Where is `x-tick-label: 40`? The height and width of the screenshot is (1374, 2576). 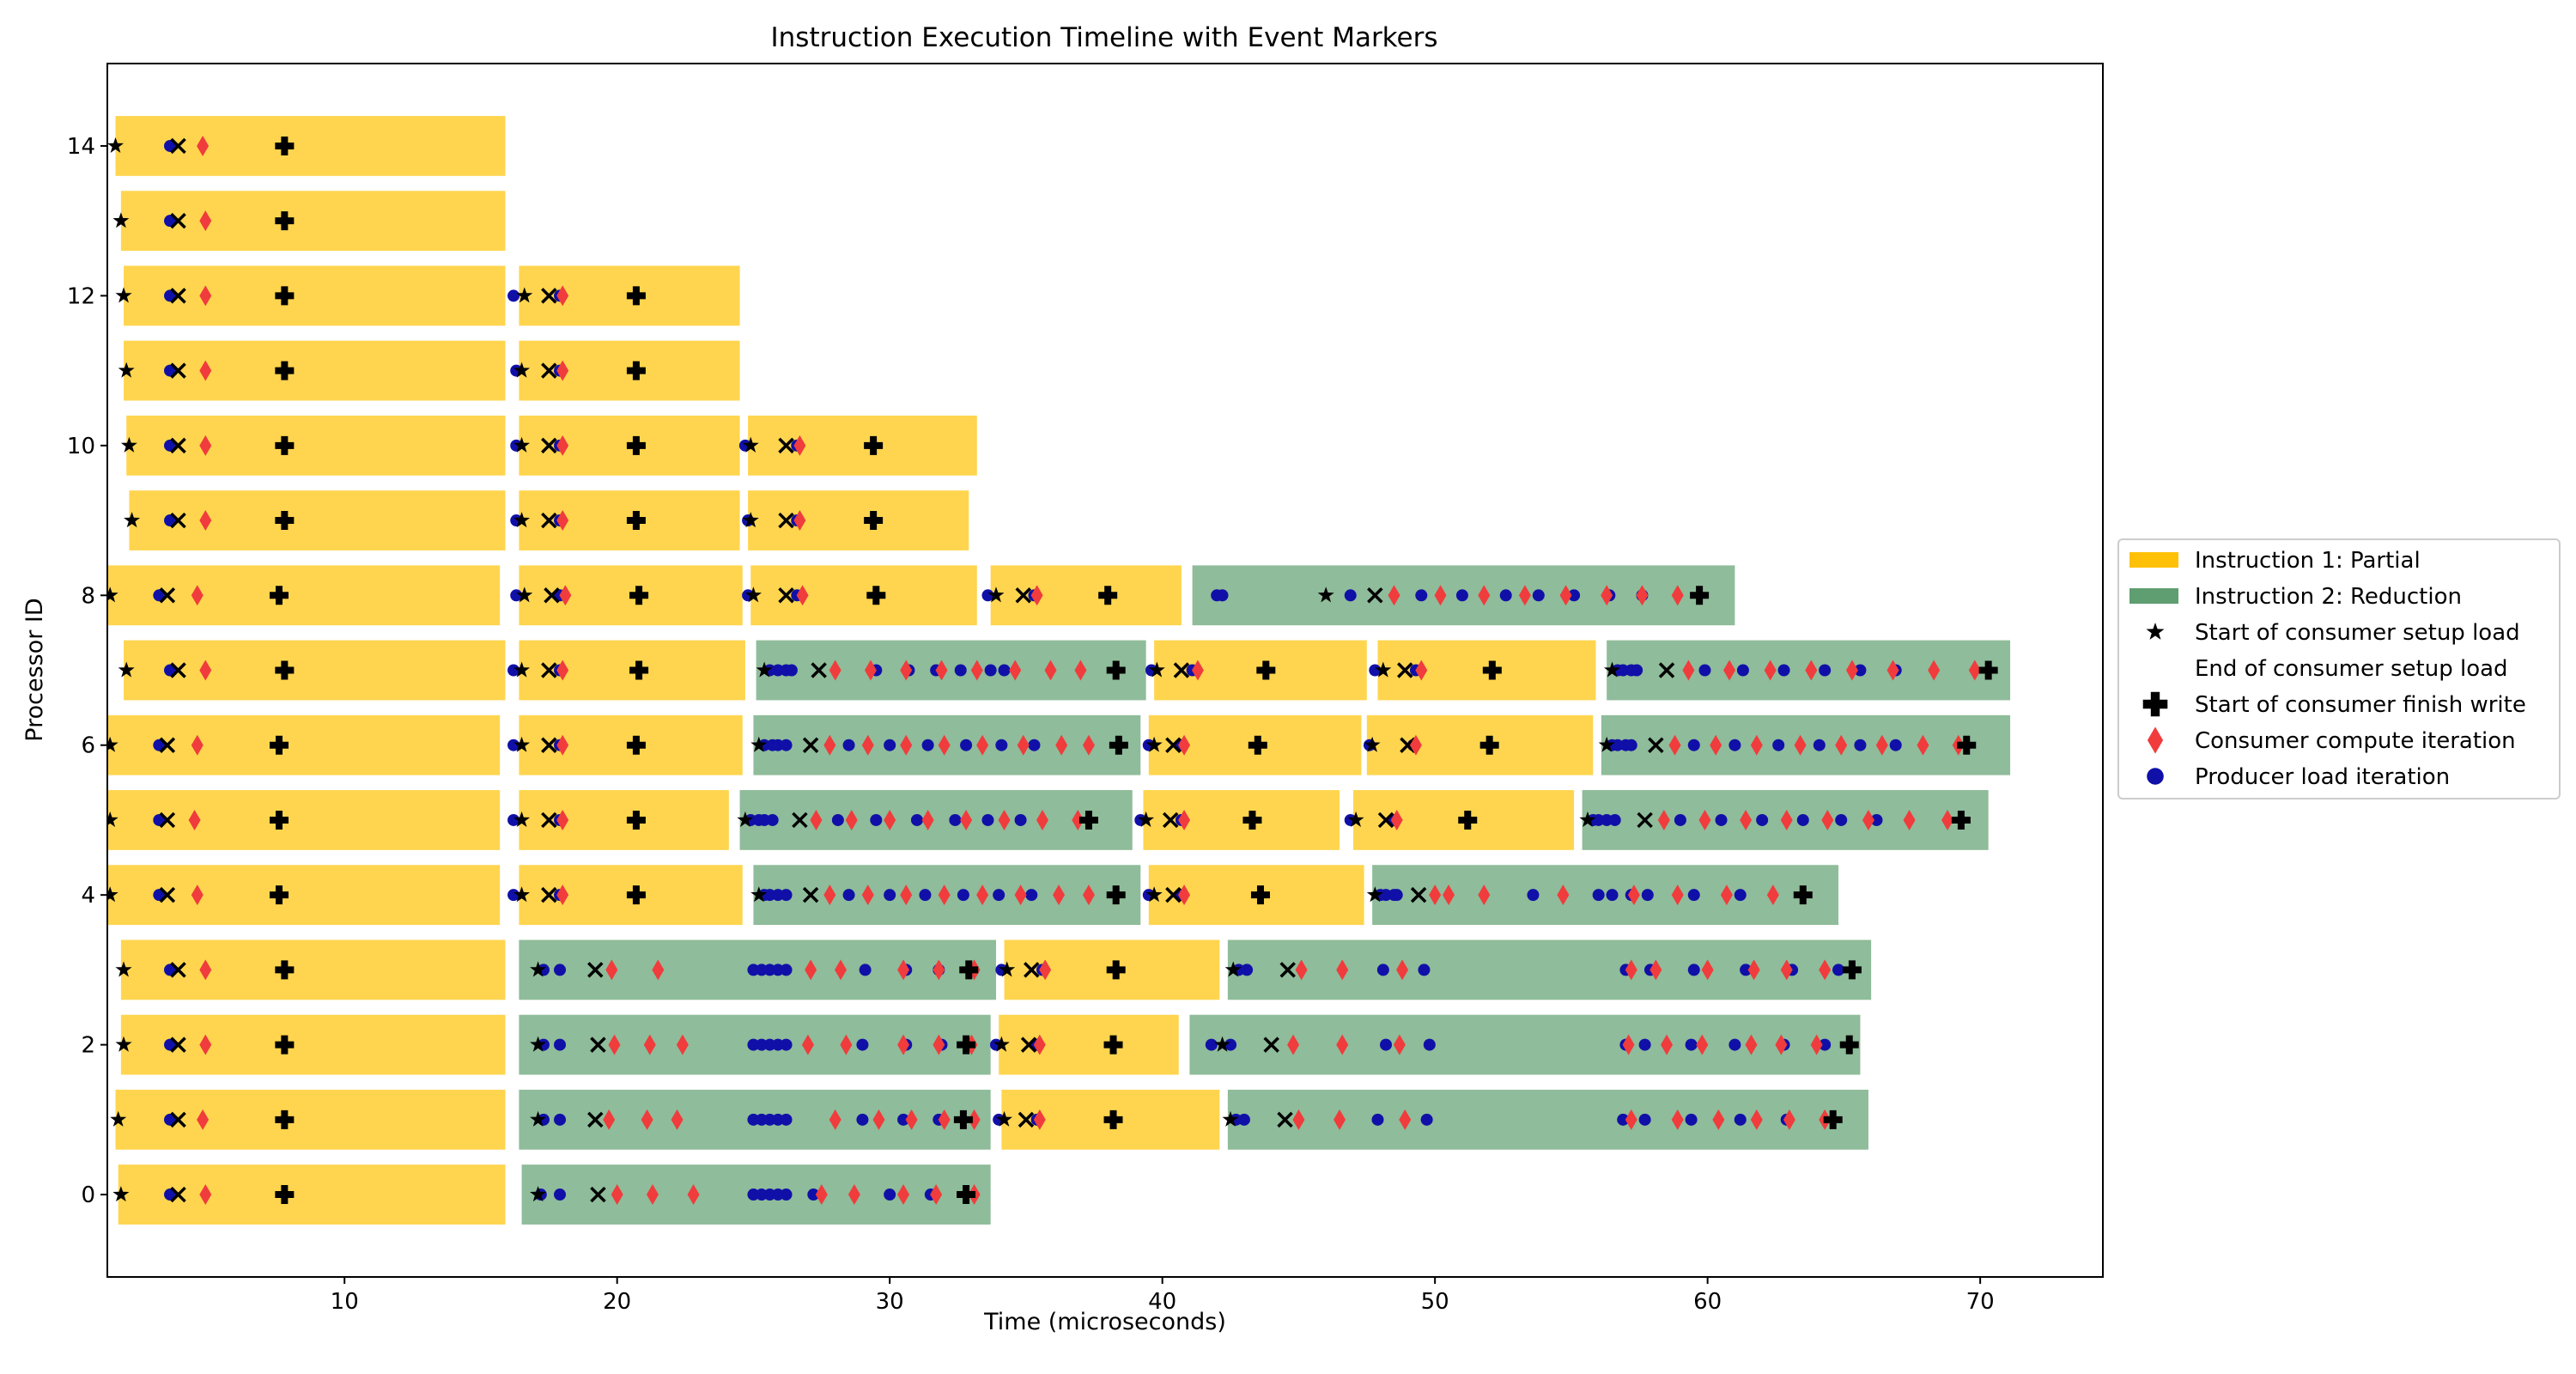
x-tick-label: 40 is located at coordinates (1162, 1302).